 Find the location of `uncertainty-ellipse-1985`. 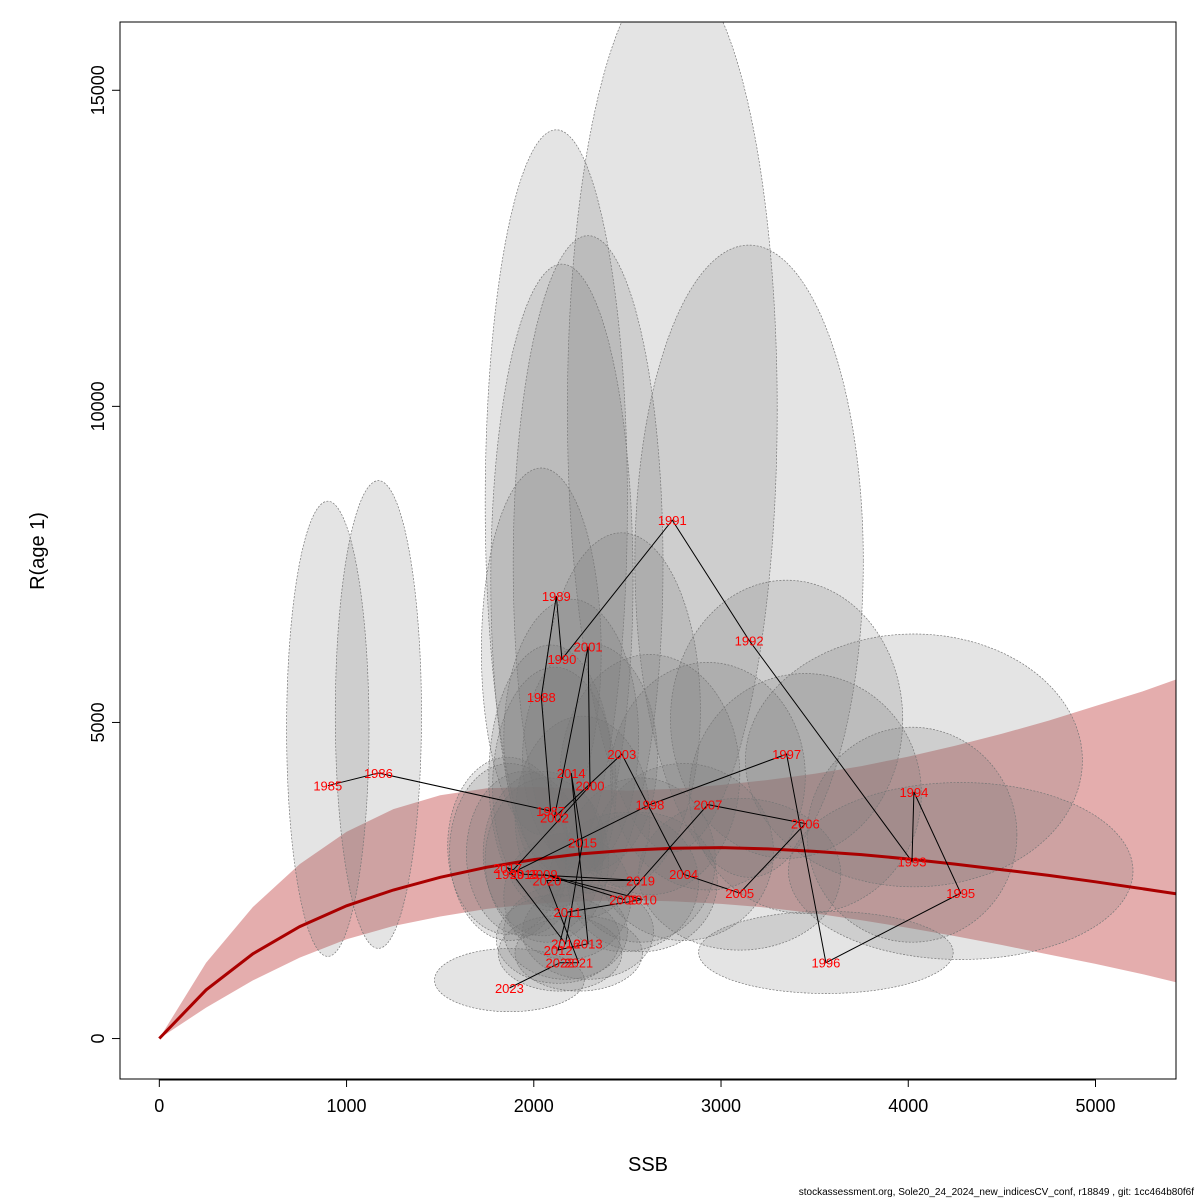

uncertainty-ellipse-1985 is located at coordinates (328, 728).